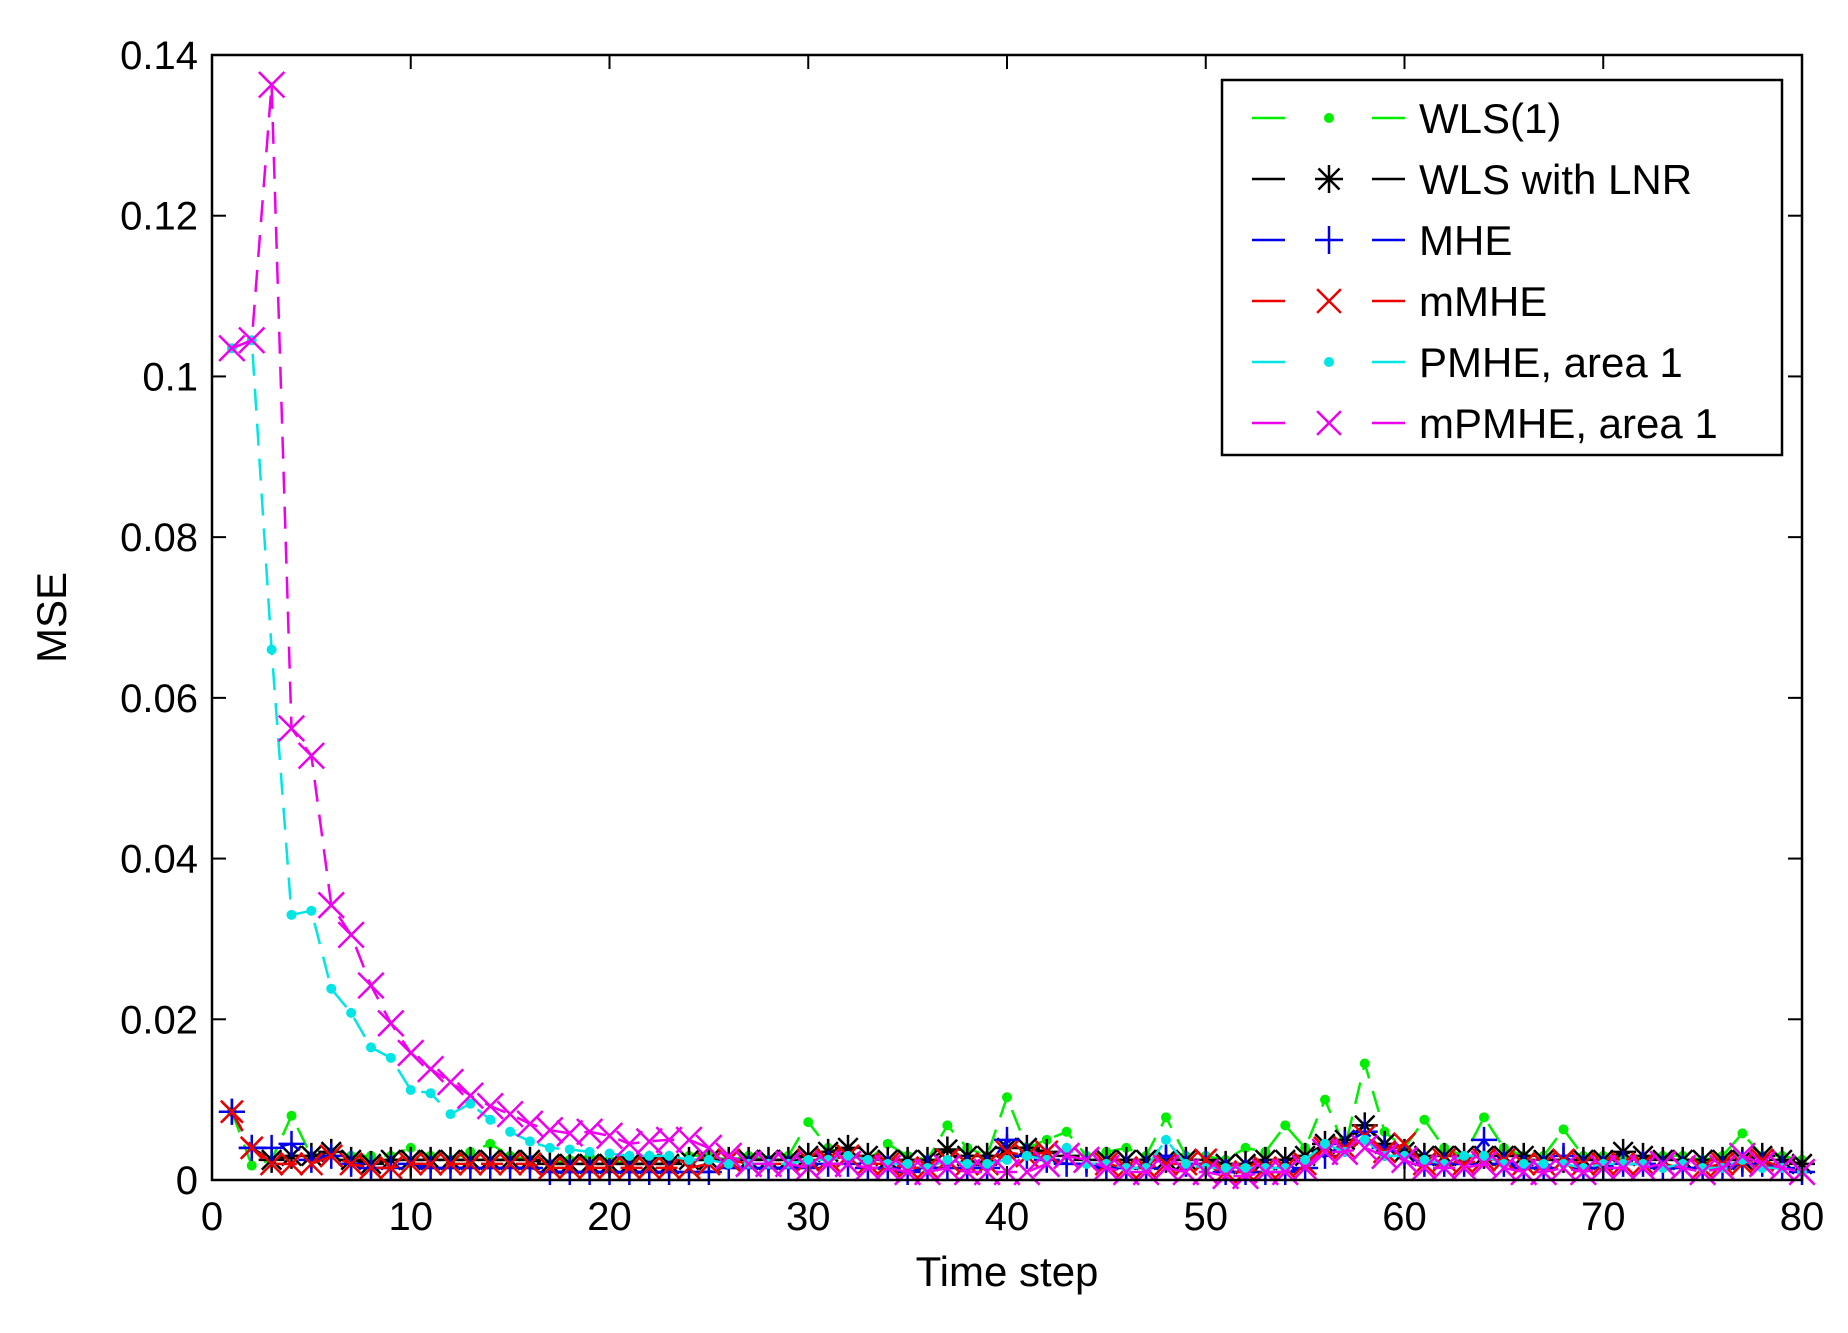 The height and width of the screenshot is (1333, 1848). What do you see at coordinates (1406, 118) in the screenshot?
I see `legend-entry: WLS(1)` at bounding box center [1406, 118].